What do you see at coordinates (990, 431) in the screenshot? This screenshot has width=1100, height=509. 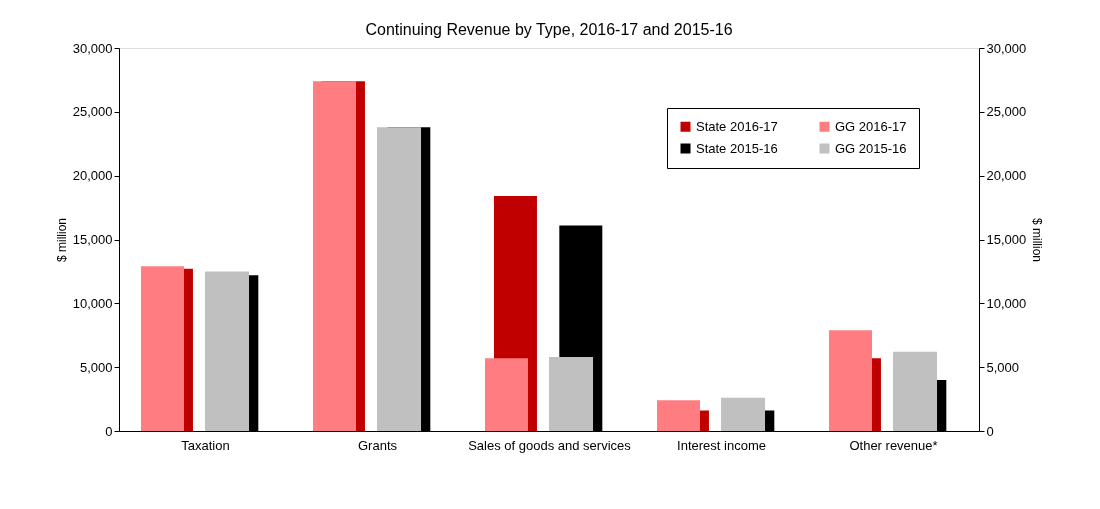 I see `y2-tick-label: 0` at bounding box center [990, 431].